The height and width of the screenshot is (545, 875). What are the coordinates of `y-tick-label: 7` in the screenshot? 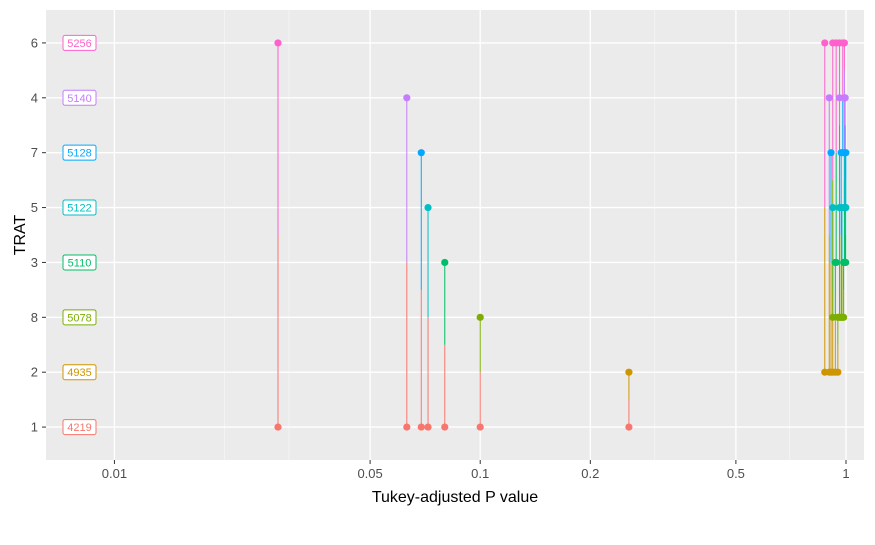 It's located at (34, 152).